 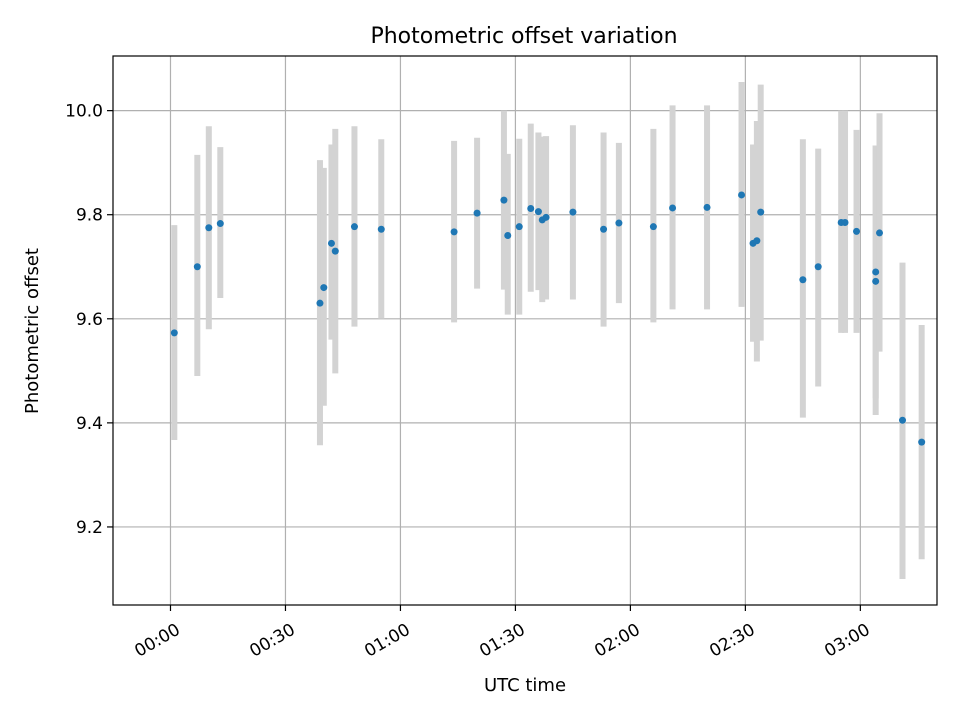 I want to click on x-axis-ticks: 00:00 00:30 01:00 01:30 02:00 02:30 03:00, so click(x=502, y=633).